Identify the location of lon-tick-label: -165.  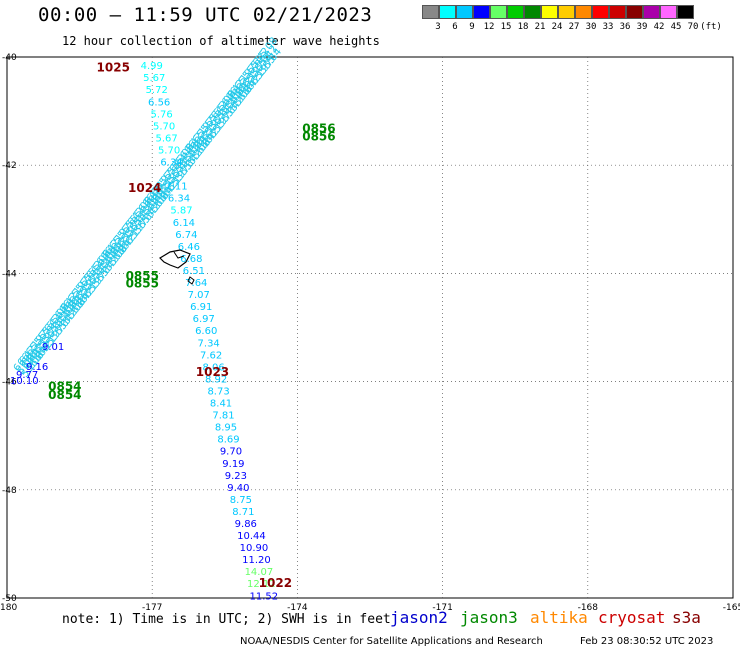
(731, 608).